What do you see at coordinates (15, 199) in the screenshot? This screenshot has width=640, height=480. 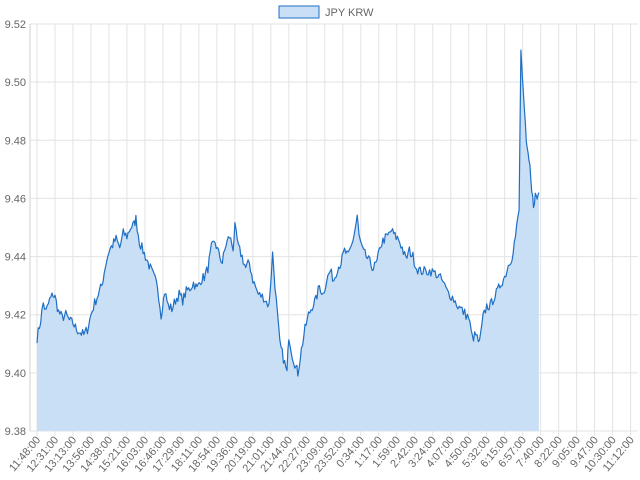 I see `y-tick-label: 9.46` at bounding box center [15, 199].